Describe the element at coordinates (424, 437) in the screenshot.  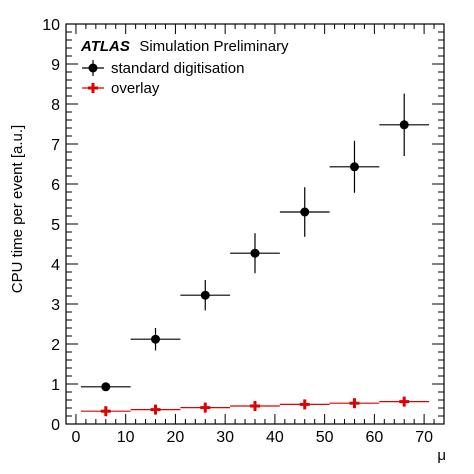
I see `x-tick-label: 70` at that location.